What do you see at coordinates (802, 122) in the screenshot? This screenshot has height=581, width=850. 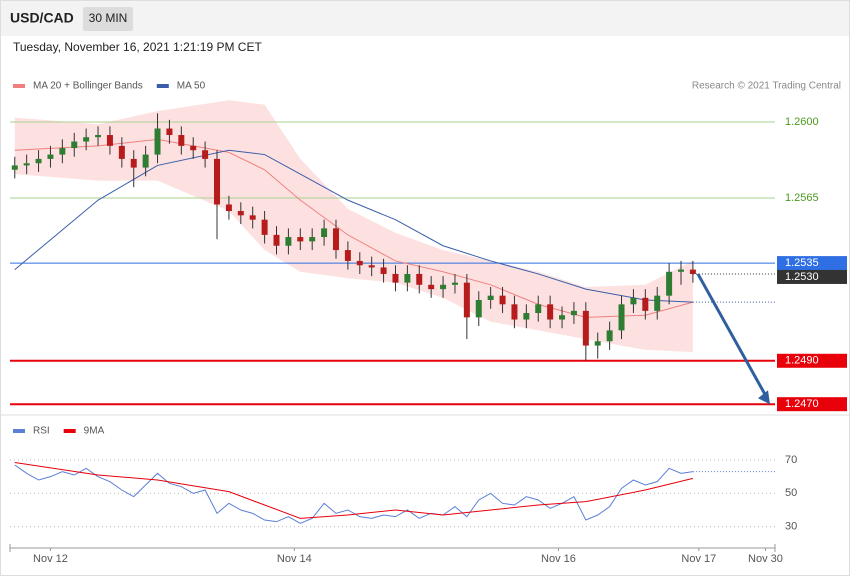 I see `level-label: 1.2600` at bounding box center [802, 122].